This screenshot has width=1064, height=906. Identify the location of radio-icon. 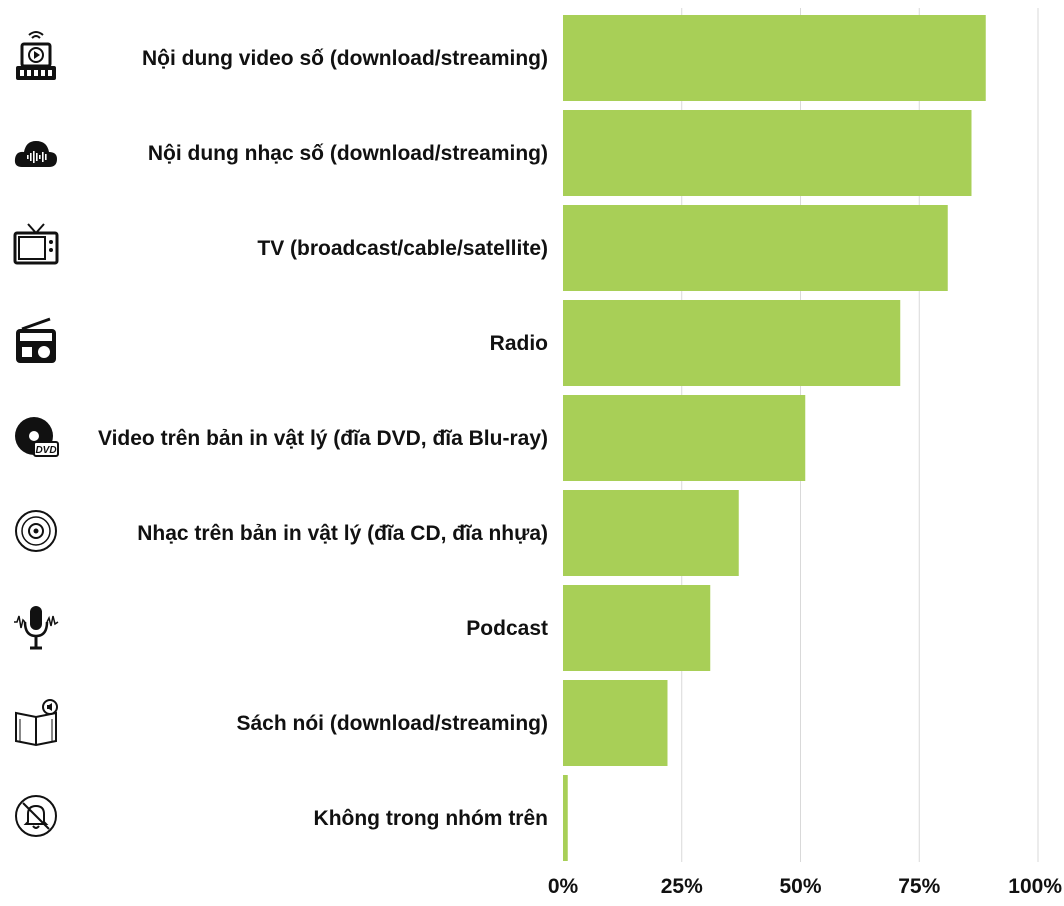
(36, 341).